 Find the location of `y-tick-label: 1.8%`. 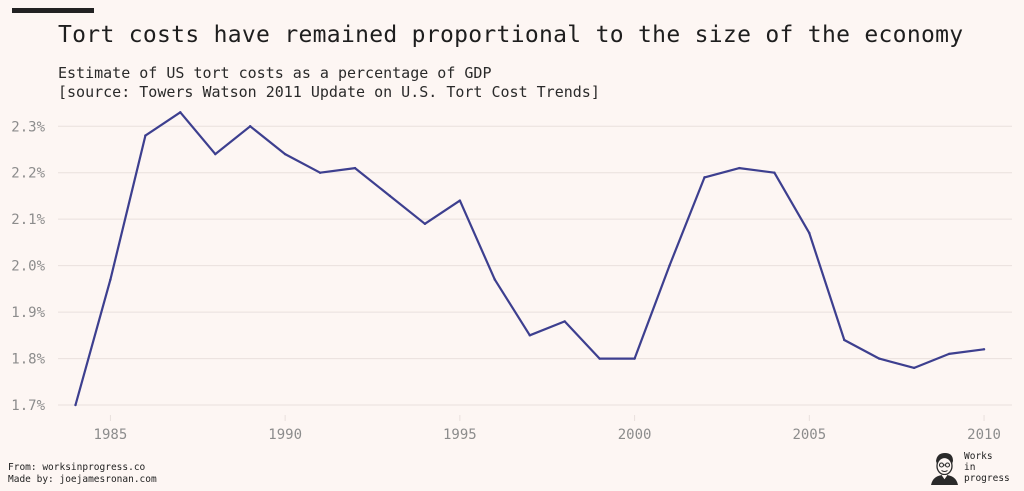

y-tick-label: 1.8% is located at coordinates (28, 360).